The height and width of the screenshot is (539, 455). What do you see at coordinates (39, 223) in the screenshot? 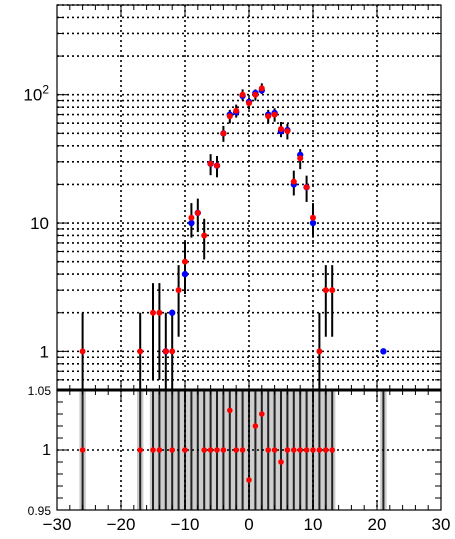
I see `main-y-tick-label: 10` at bounding box center [39, 223].